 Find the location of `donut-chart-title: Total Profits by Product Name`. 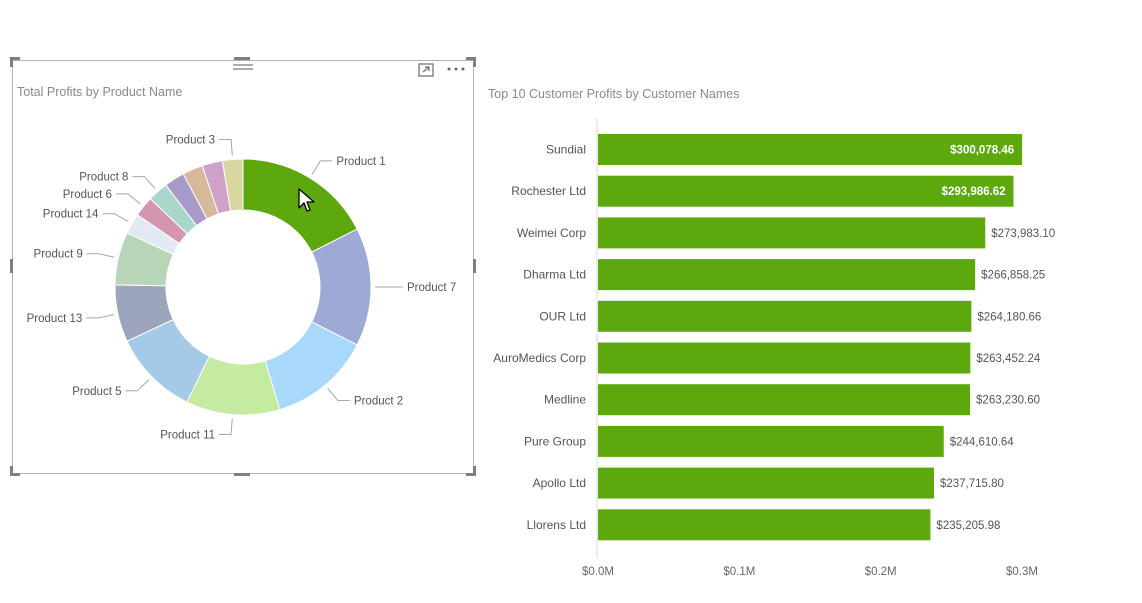

donut-chart-title: Total Profits by Product Name is located at coordinates (100, 92).